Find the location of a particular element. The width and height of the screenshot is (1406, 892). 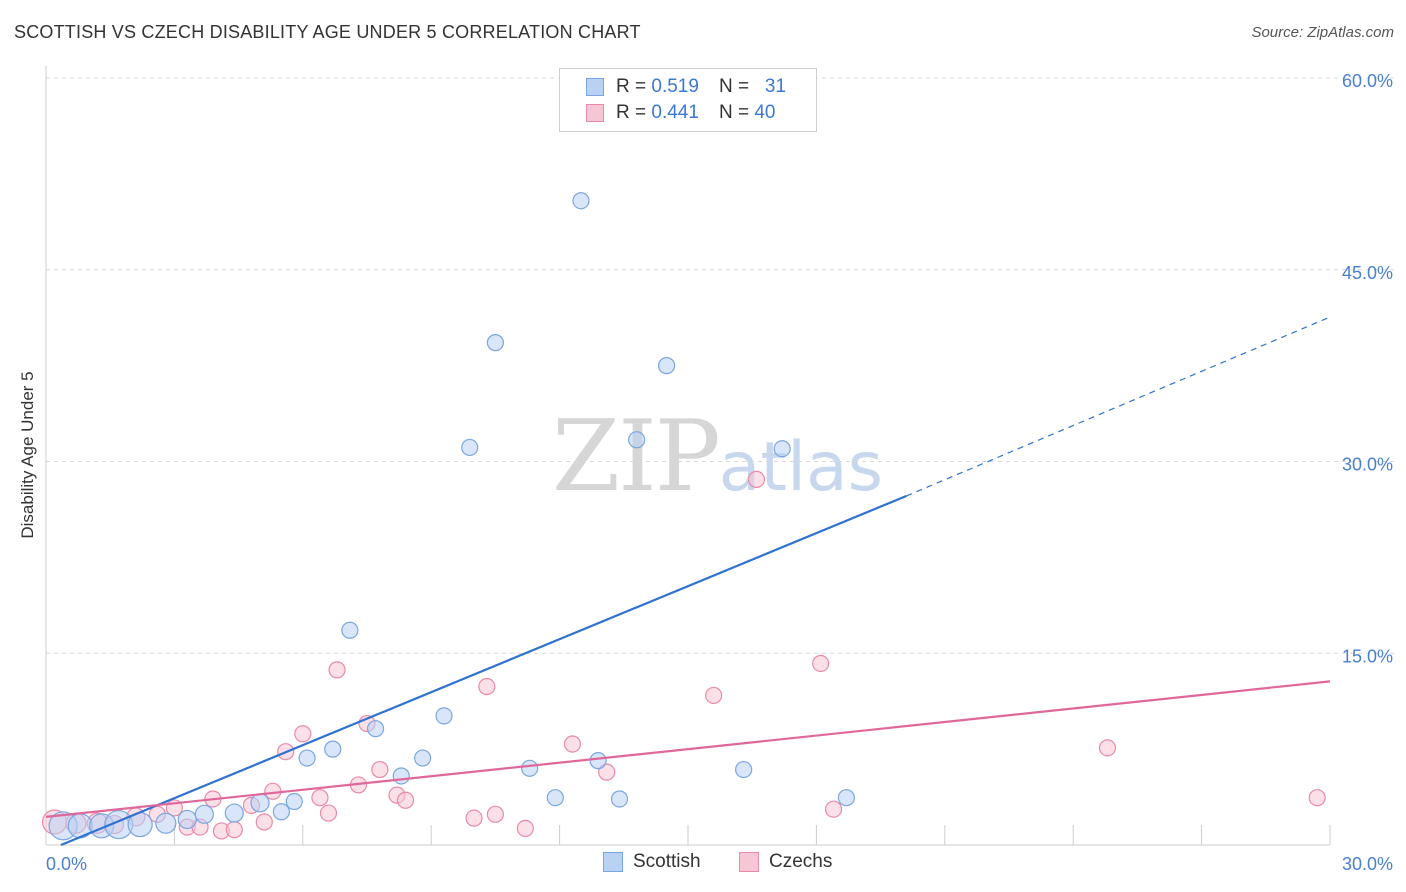

legend-swatch-czechs is located at coordinates (595, 113).